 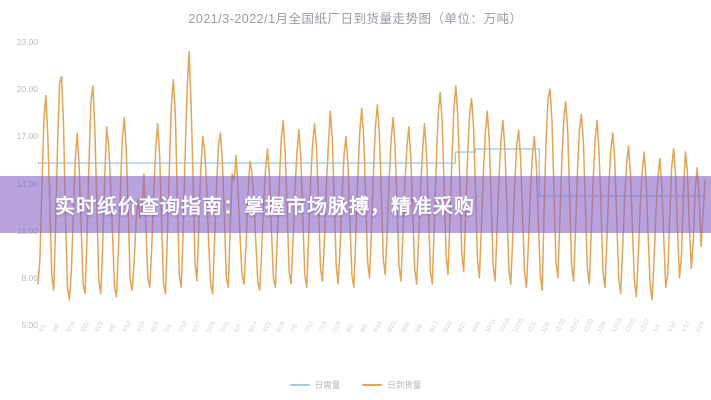 I want to click on chart-title: 2021/3-2022/1月全国纸厂日到货量走势图（单位：万吨）, so click(x=355, y=19).